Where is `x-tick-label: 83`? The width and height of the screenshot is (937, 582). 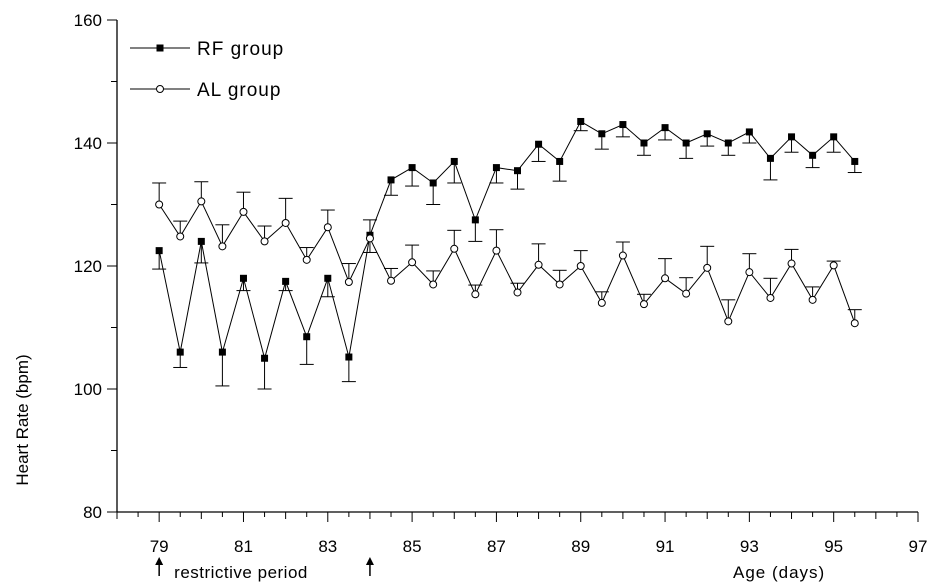 x-tick-label: 83 is located at coordinates (327, 546).